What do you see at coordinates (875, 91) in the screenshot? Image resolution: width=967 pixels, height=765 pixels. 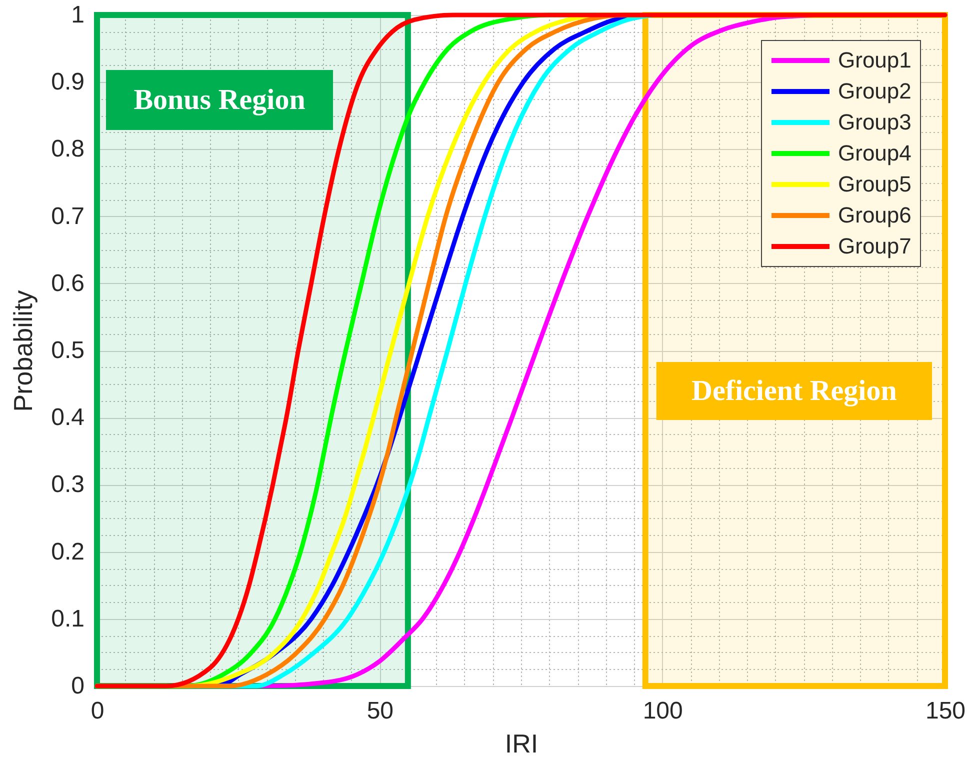 I see `legend-label: Group2` at bounding box center [875, 91].